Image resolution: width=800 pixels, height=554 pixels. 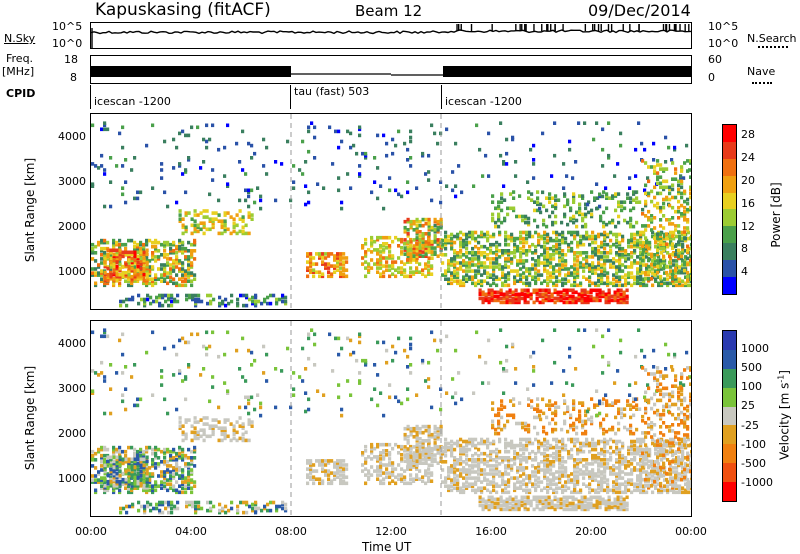 I want to click on freq-panel, so click(x=391, y=69).